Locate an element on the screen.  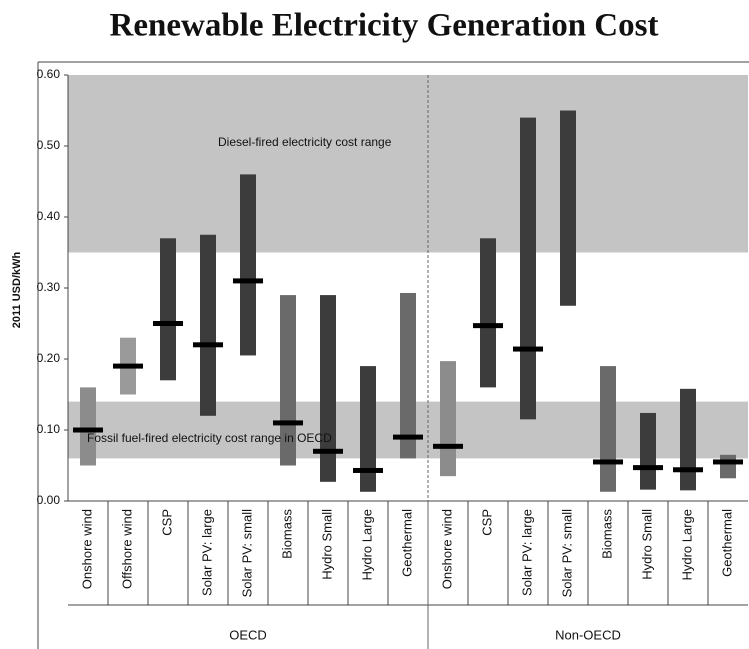
x-tick-label: Offshore wind is located at coordinates (126, 549).